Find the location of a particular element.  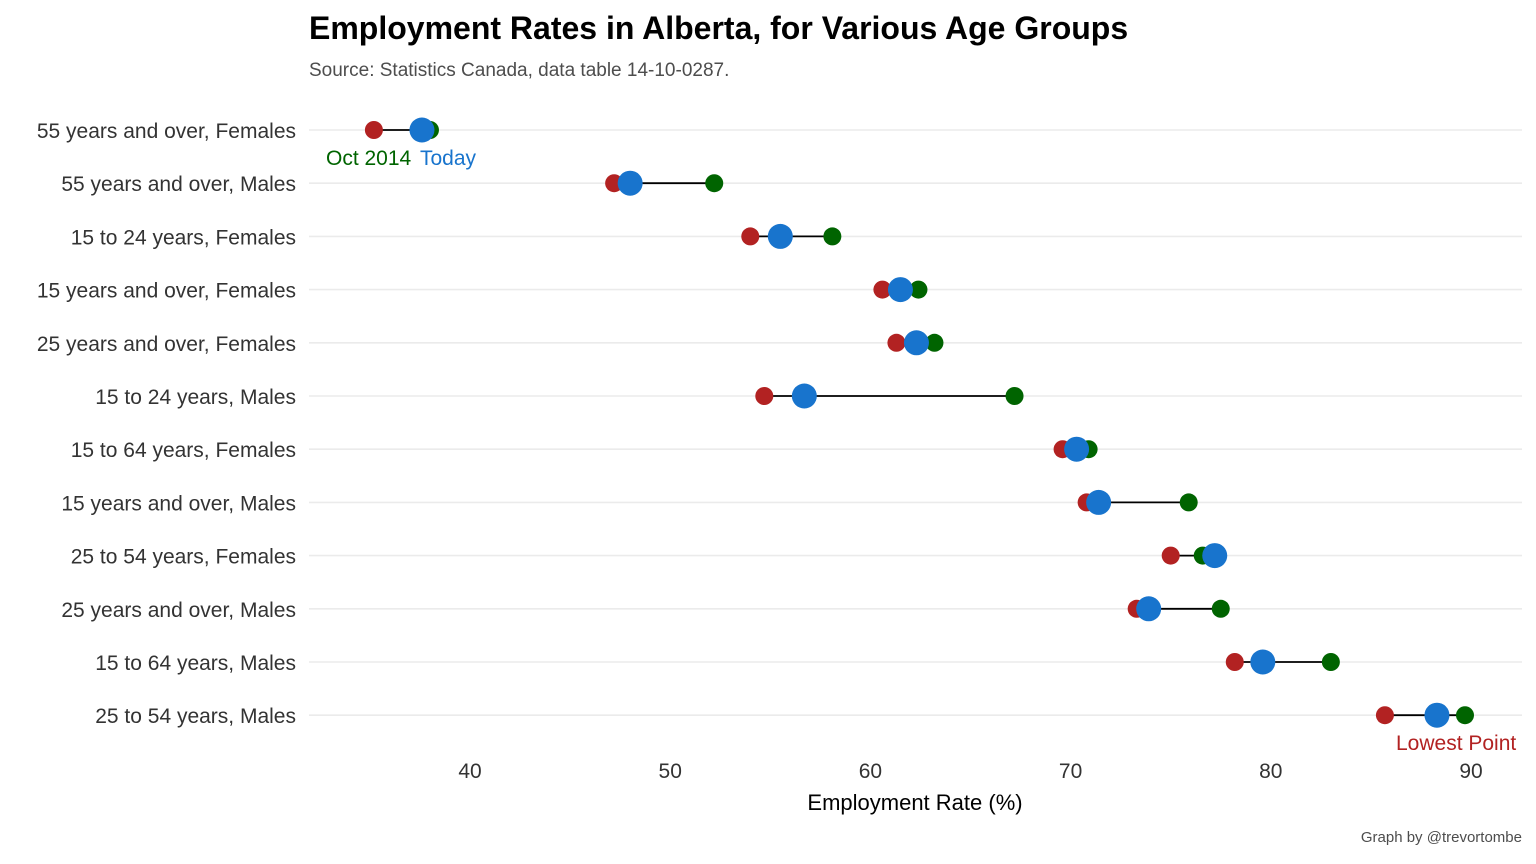

y-tick-label: 15 to 64 years, Males is located at coordinates (195, 663).